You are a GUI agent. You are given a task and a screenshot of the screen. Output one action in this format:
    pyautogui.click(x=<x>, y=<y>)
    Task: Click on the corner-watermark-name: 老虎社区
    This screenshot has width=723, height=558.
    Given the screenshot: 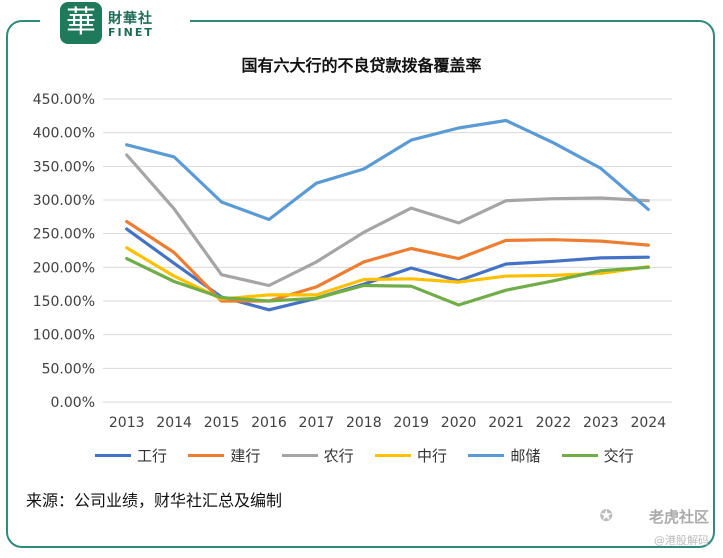 What is the action you would take?
    pyautogui.click(x=678, y=517)
    